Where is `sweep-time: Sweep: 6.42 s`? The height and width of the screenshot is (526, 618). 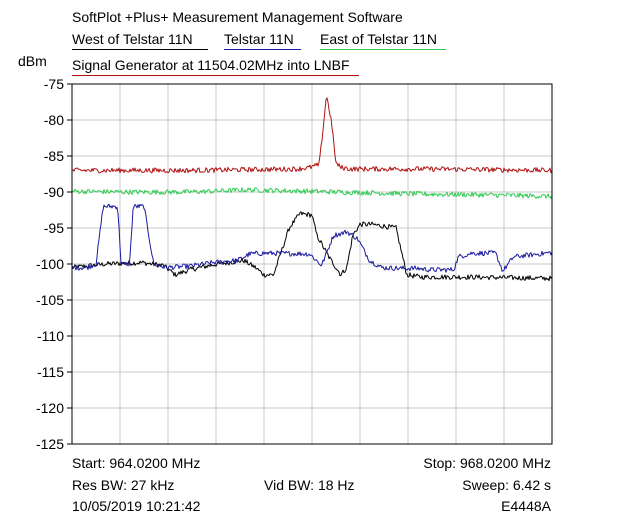
sweep-time: Sweep: 6.42 s is located at coordinates (506, 485).